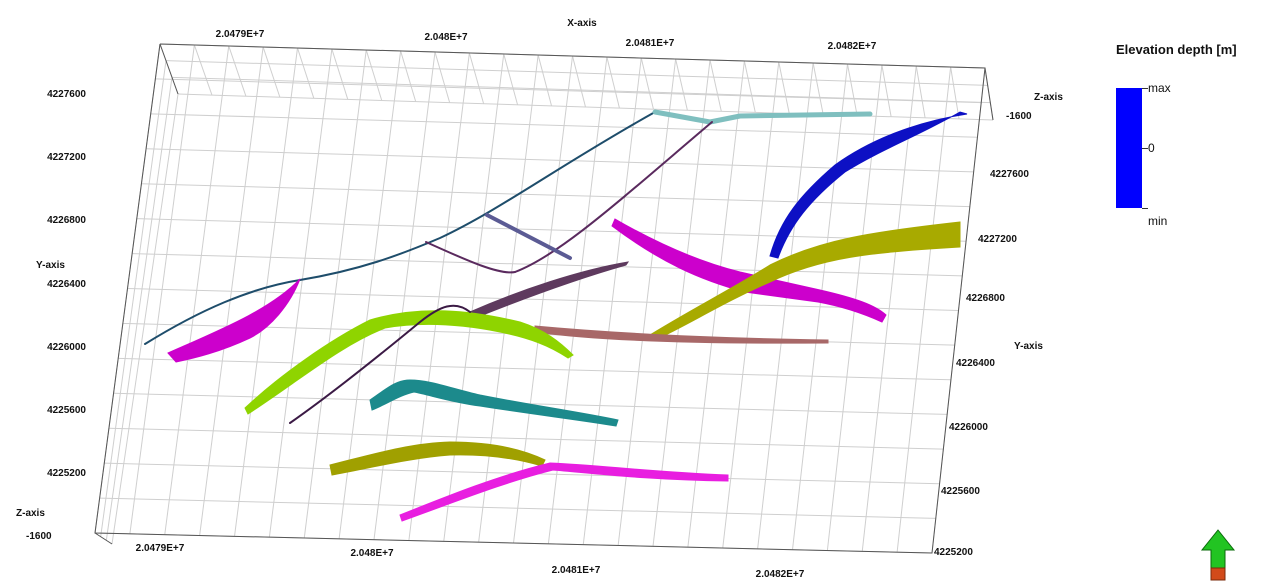 The image size is (1264, 581). Describe the element at coordinates (66, 410) in the screenshot. I see `y-tick-left: 4225600` at that location.